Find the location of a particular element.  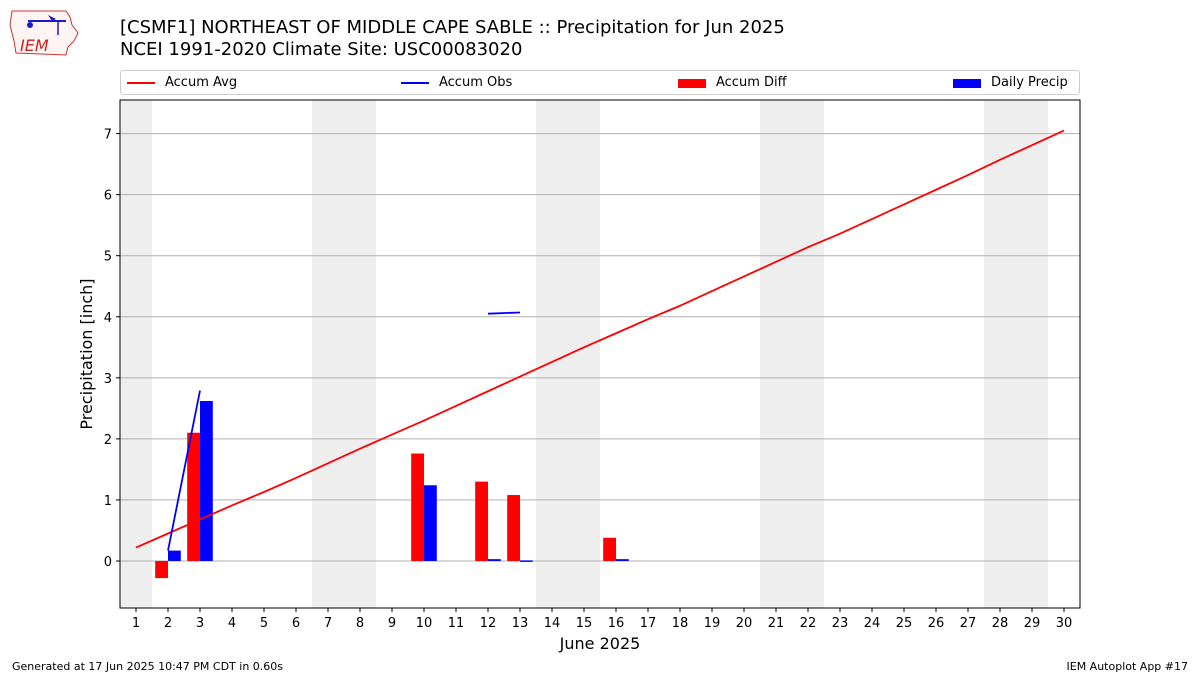

legend-label: Daily Precip is located at coordinates (1029, 82).